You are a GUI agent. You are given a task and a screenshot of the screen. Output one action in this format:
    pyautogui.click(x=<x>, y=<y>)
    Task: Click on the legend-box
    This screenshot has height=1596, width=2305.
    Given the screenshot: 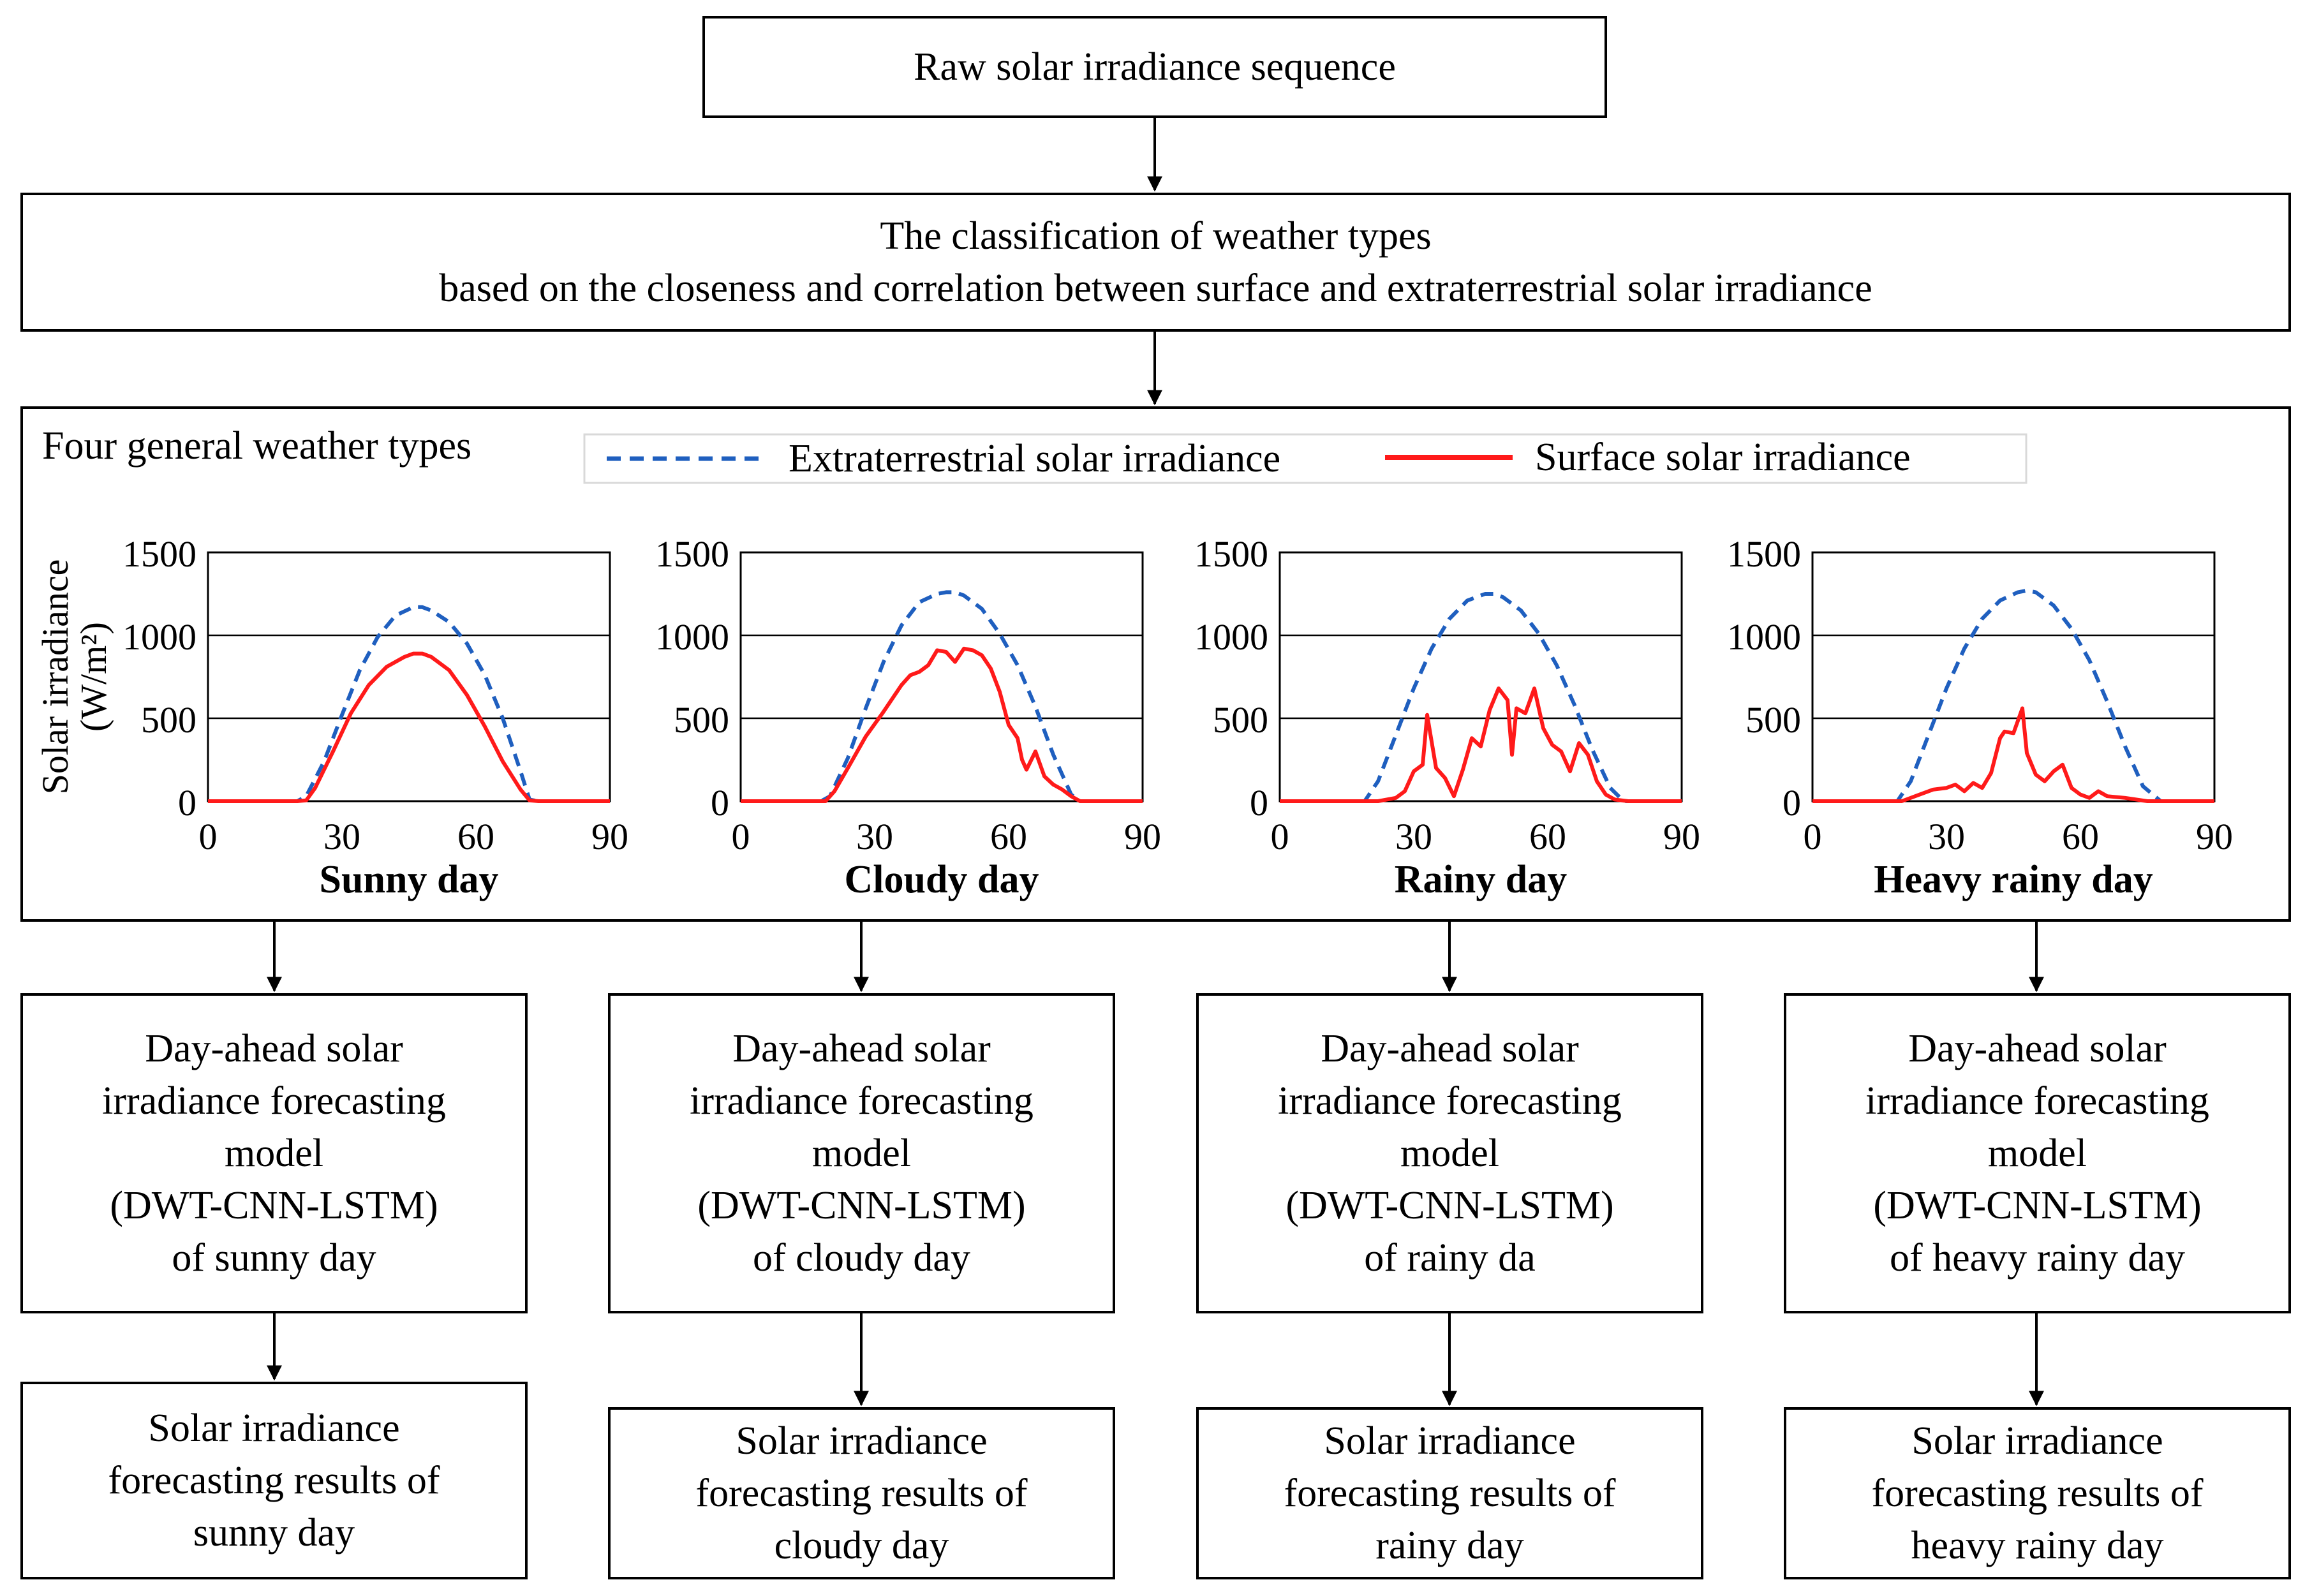 What is the action you would take?
    pyautogui.click(x=1305, y=459)
    